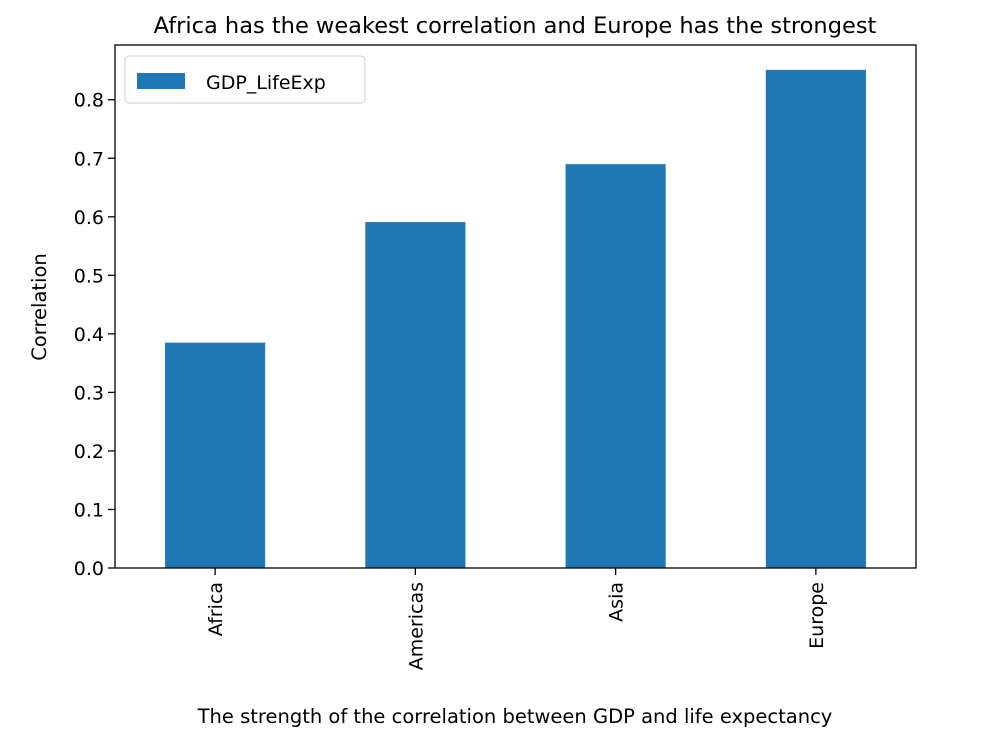 The height and width of the screenshot is (741, 987). I want to click on y-axis: 0.0 0.1 0.2 0.3 0.4 0.5 0.6 0.7 0.8, so click(94, 335).